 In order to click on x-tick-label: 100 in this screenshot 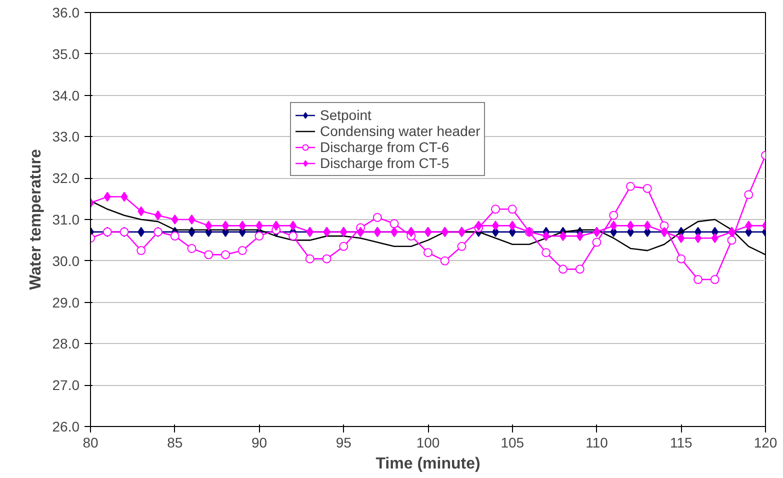, I will do `click(428, 442)`.